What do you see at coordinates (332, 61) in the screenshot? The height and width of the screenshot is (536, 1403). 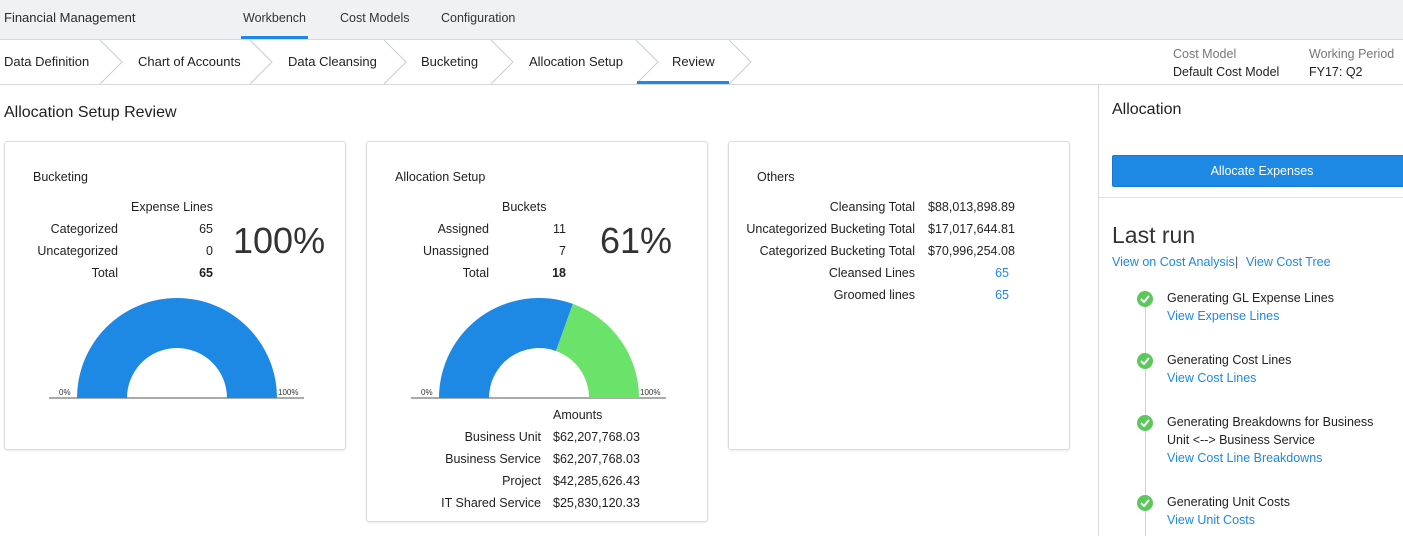 I see `step-data-cleansing: Data Cleansing` at bounding box center [332, 61].